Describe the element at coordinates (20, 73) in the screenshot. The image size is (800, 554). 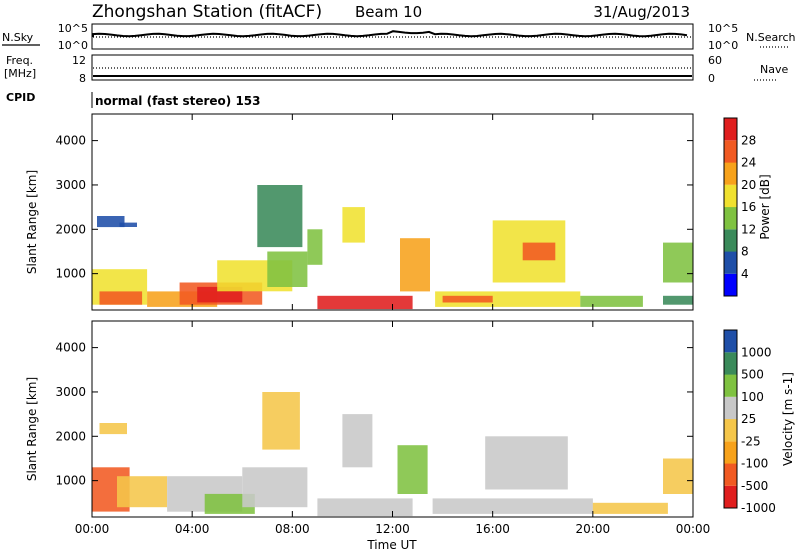
I see `freq-unit-label: [MHz]` at that location.